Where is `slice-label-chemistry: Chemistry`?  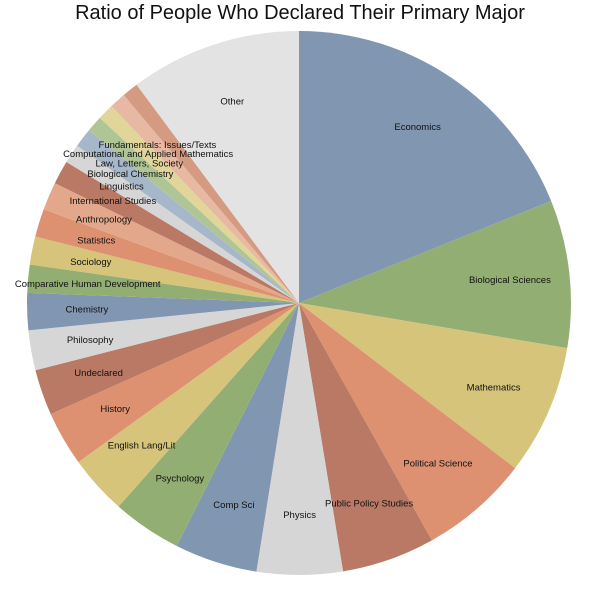
slice-label-chemistry: Chemistry is located at coordinates (87, 310).